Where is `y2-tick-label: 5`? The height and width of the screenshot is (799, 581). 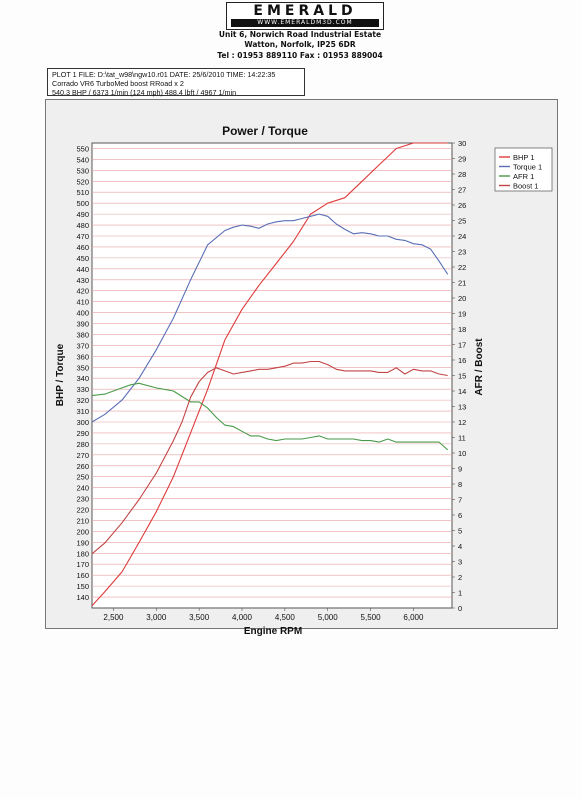
y2-tick-label: 5 is located at coordinates (460, 531).